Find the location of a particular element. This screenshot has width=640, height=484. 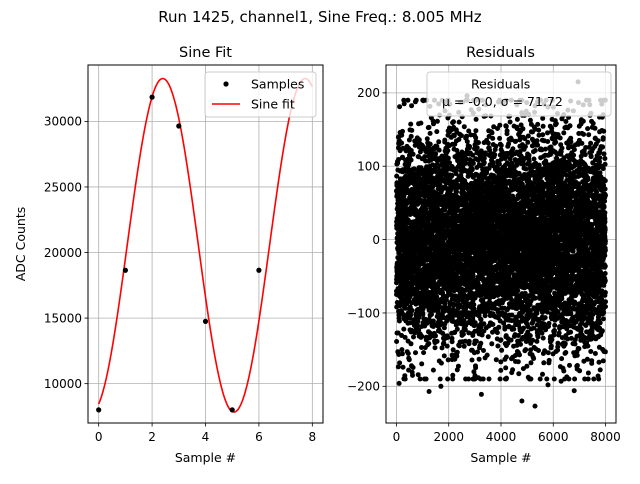

residuals-x-tick-label: 6000 is located at coordinates (553, 437).